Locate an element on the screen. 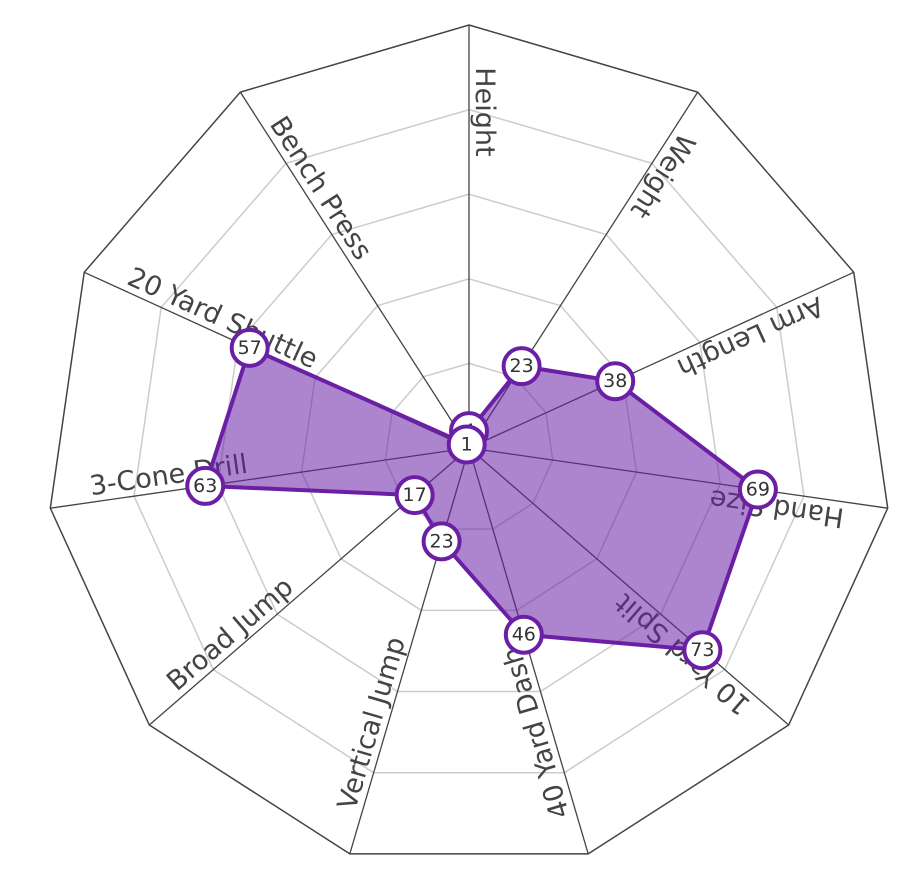 The image size is (907, 881). value-label: 46 is located at coordinates (524, 635).